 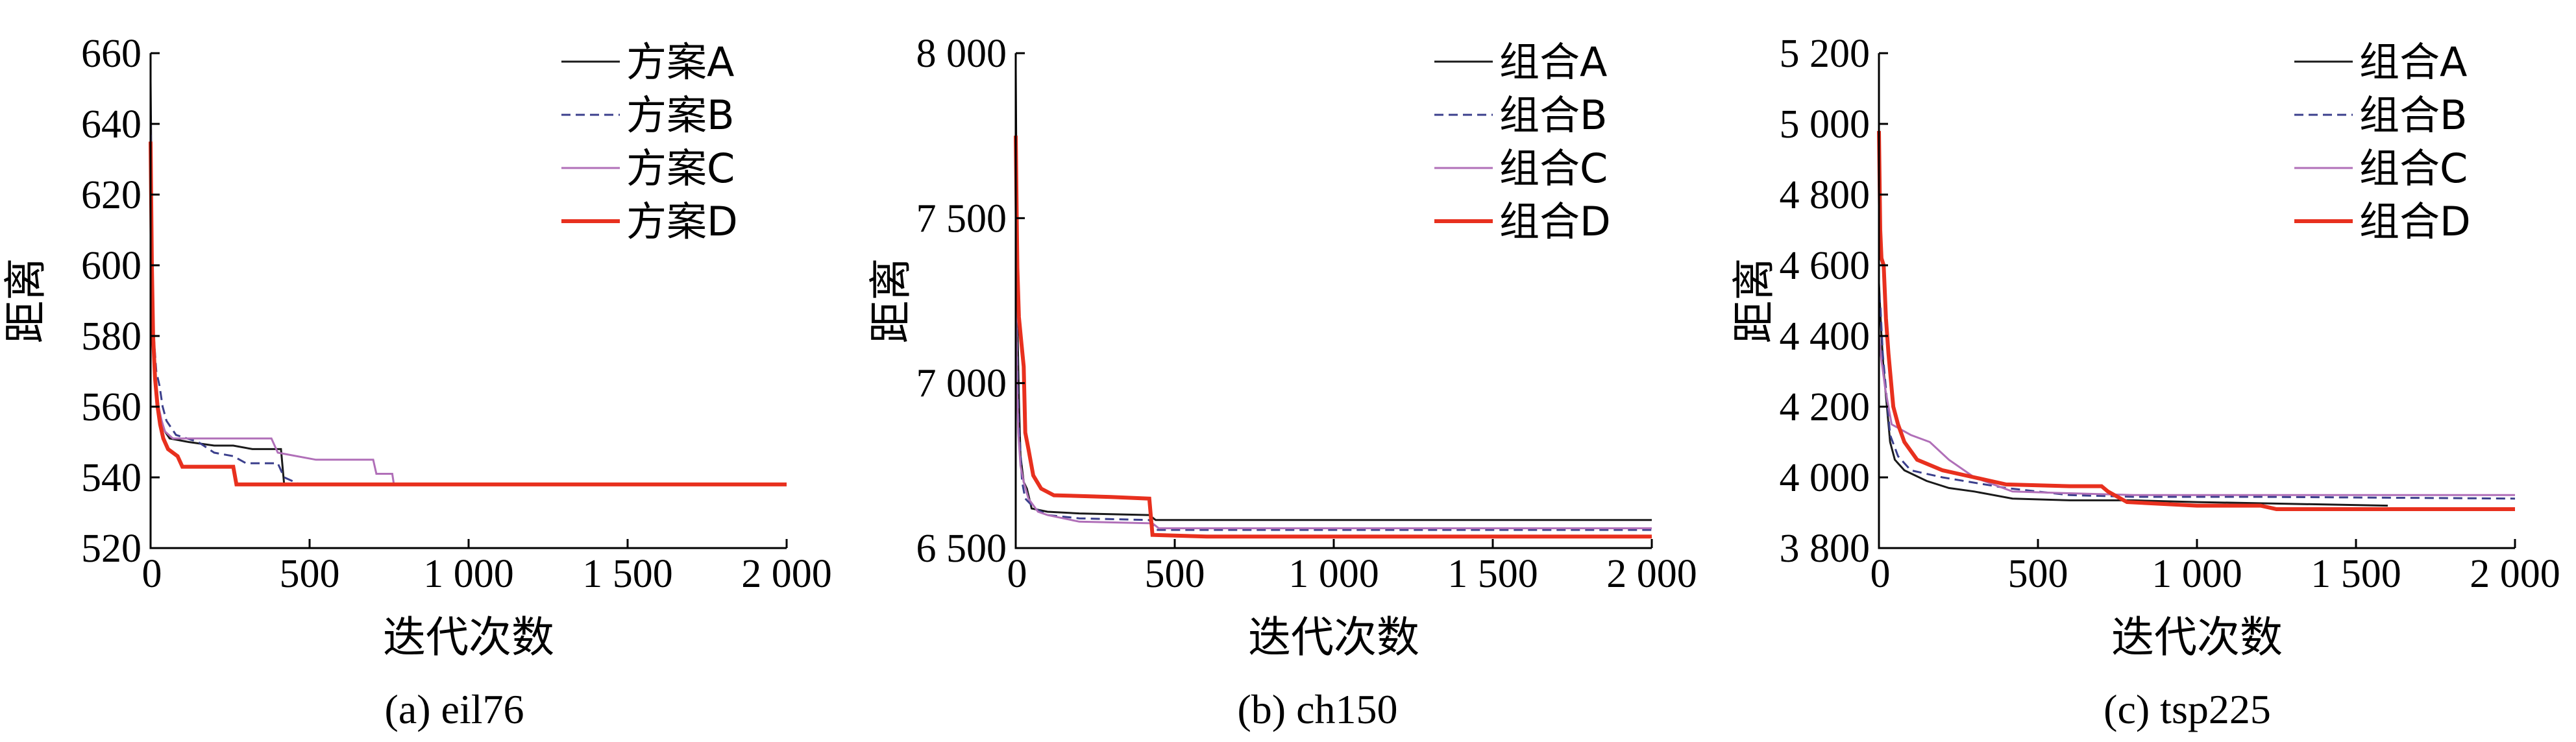 I want to click on y-tick-label: 4 000, so click(x=1825, y=478).